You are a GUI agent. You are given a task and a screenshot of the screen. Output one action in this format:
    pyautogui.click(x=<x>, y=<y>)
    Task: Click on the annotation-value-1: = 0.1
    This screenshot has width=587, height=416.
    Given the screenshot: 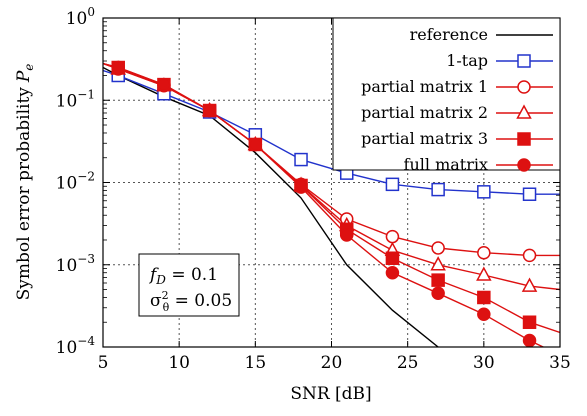 What is the action you would take?
    pyautogui.click(x=192, y=275)
    